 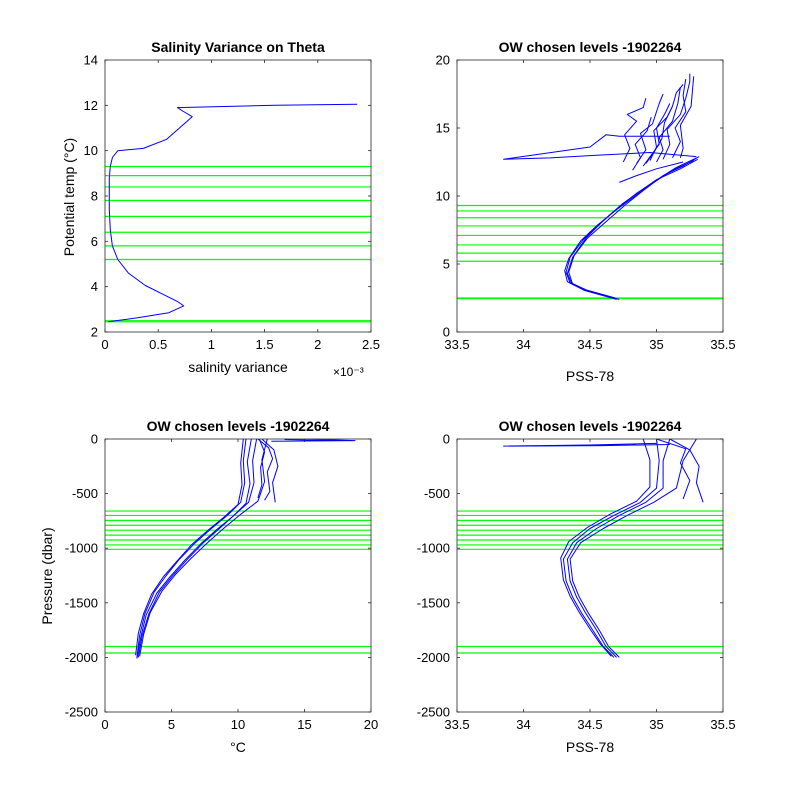 What do you see at coordinates (238, 747) in the screenshot?
I see `panel-3-xlabel: °C` at bounding box center [238, 747].